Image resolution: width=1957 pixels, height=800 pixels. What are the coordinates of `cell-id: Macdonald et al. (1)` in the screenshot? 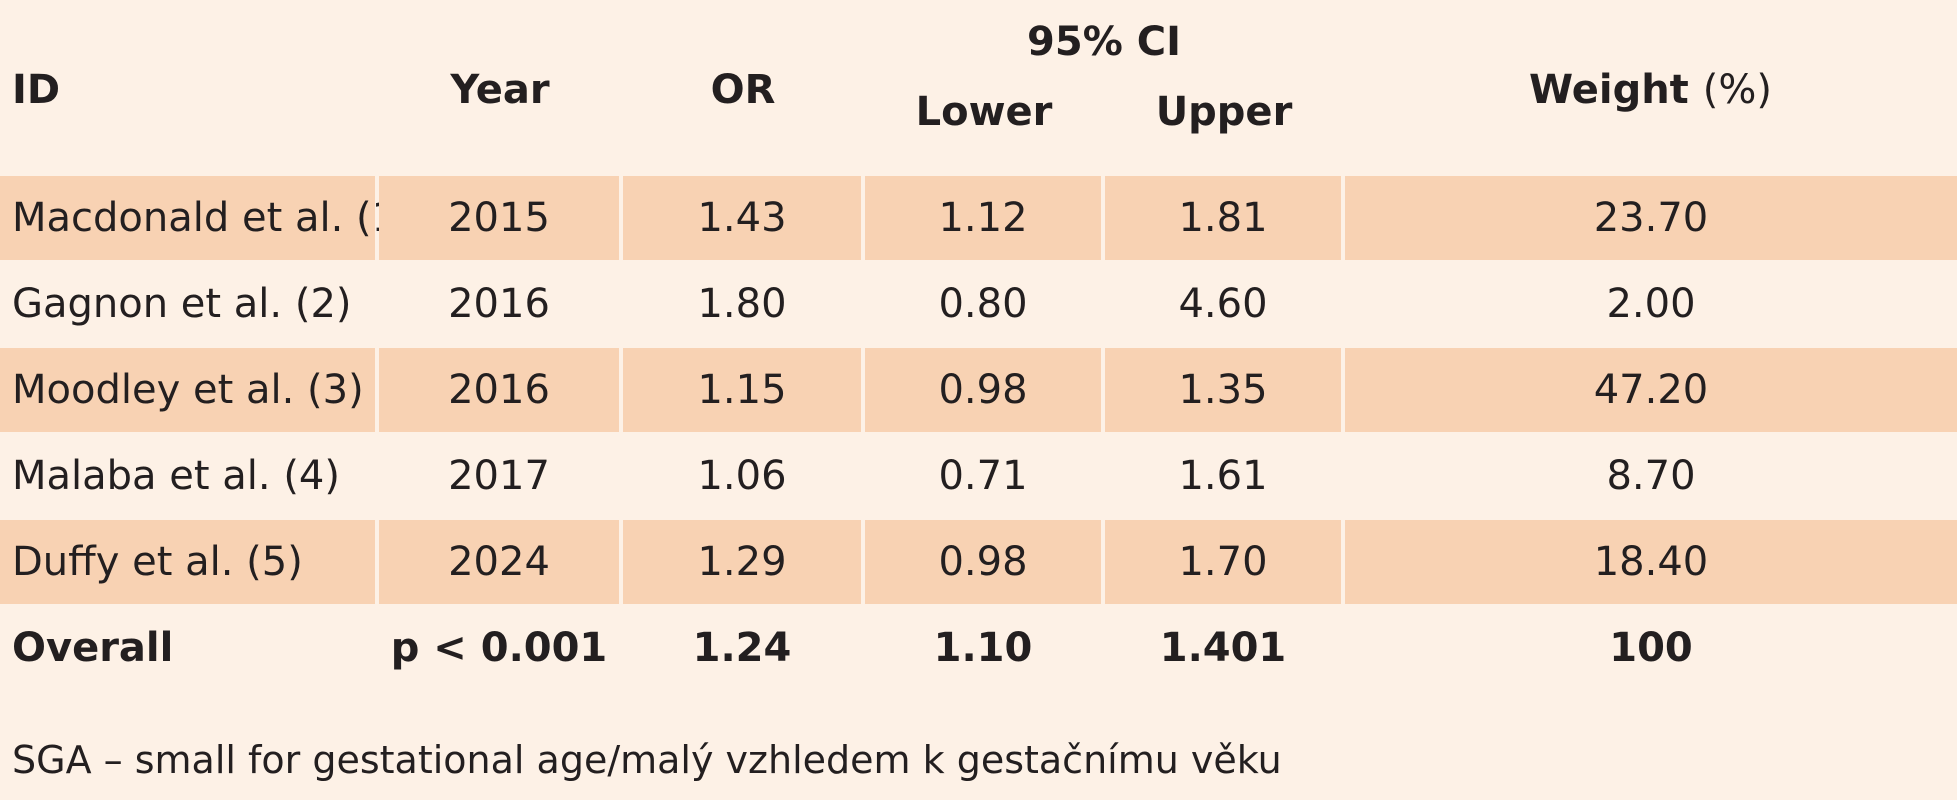 It's located at (206, 218).